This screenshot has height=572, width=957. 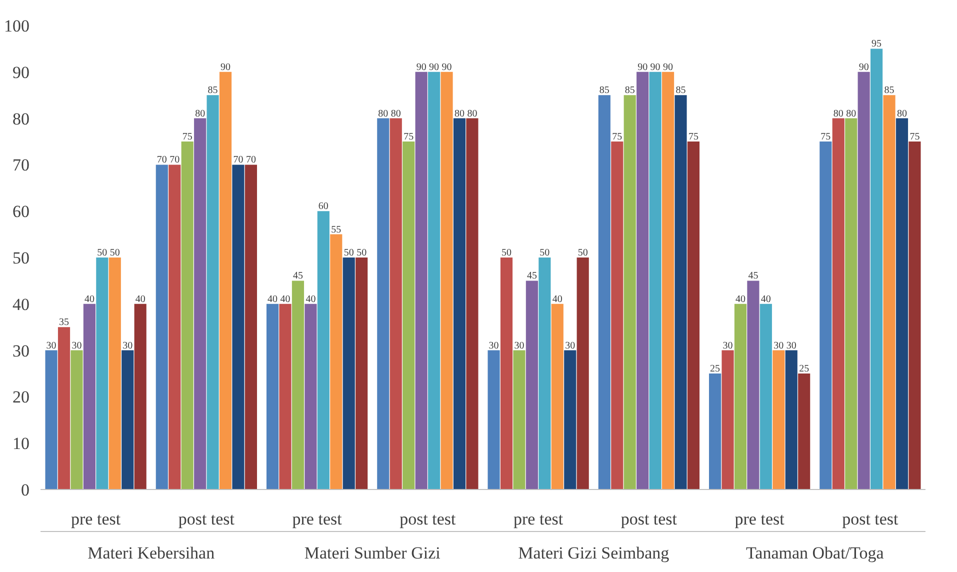 I want to click on y-tick-label: 30, so click(x=21, y=350).